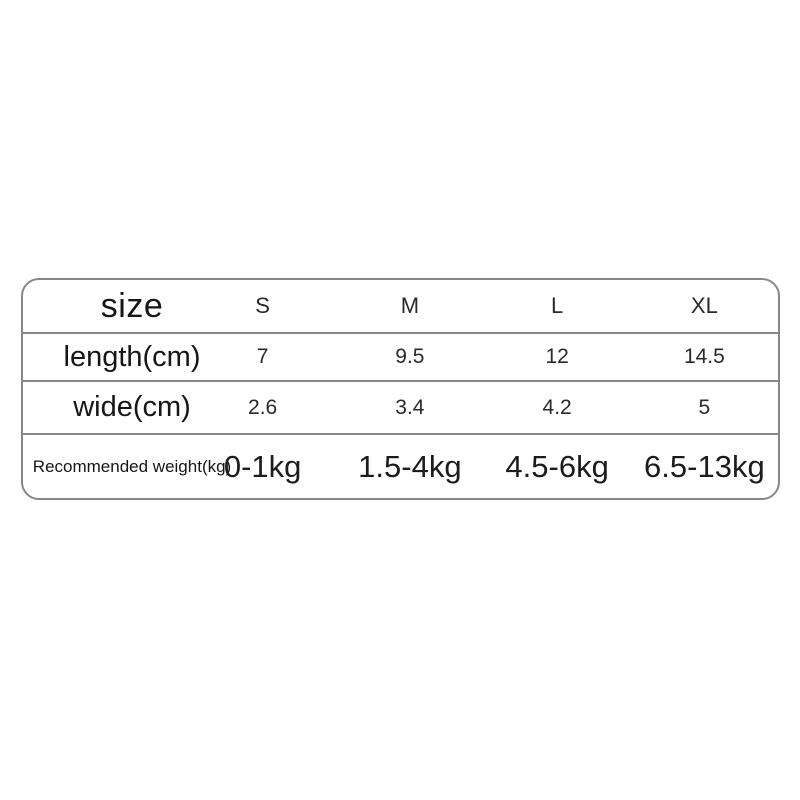 Image resolution: width=800 pixels, height=800 pixels. I want to click on column-header-m: M, so click(410, 305).